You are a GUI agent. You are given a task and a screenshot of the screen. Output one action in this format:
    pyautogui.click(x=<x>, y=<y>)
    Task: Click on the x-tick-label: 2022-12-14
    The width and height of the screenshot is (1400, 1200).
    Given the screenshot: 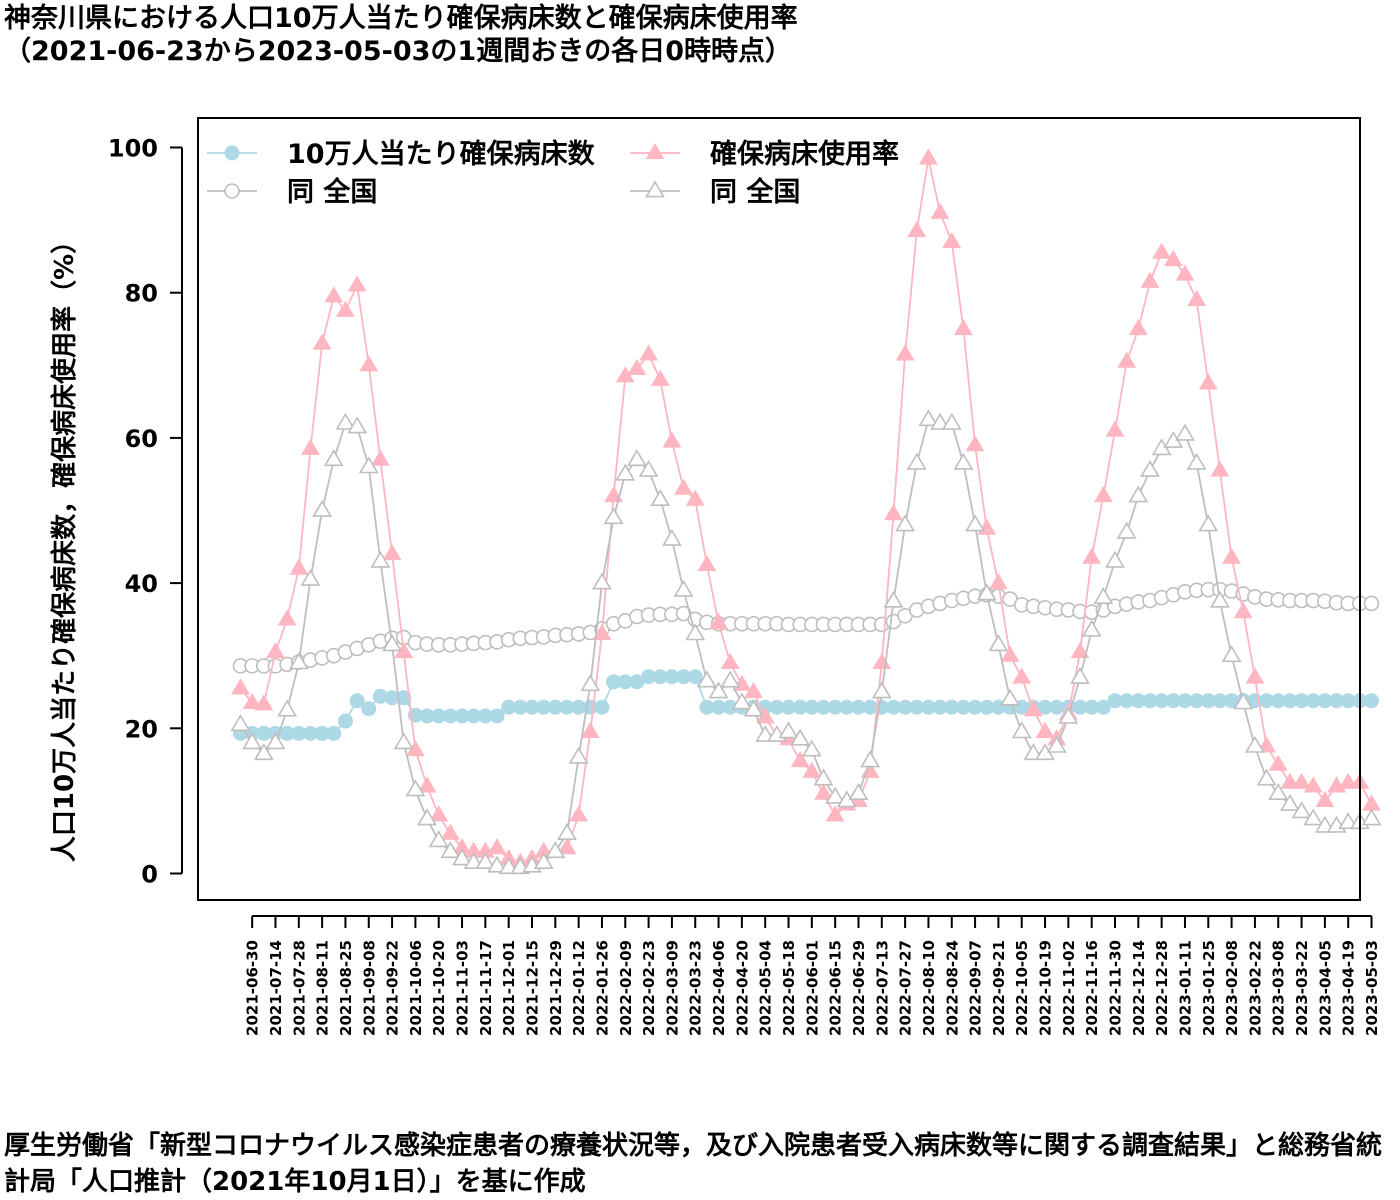 What is the action you would take?
    pyautogui.click(x=1139, y=988)
    